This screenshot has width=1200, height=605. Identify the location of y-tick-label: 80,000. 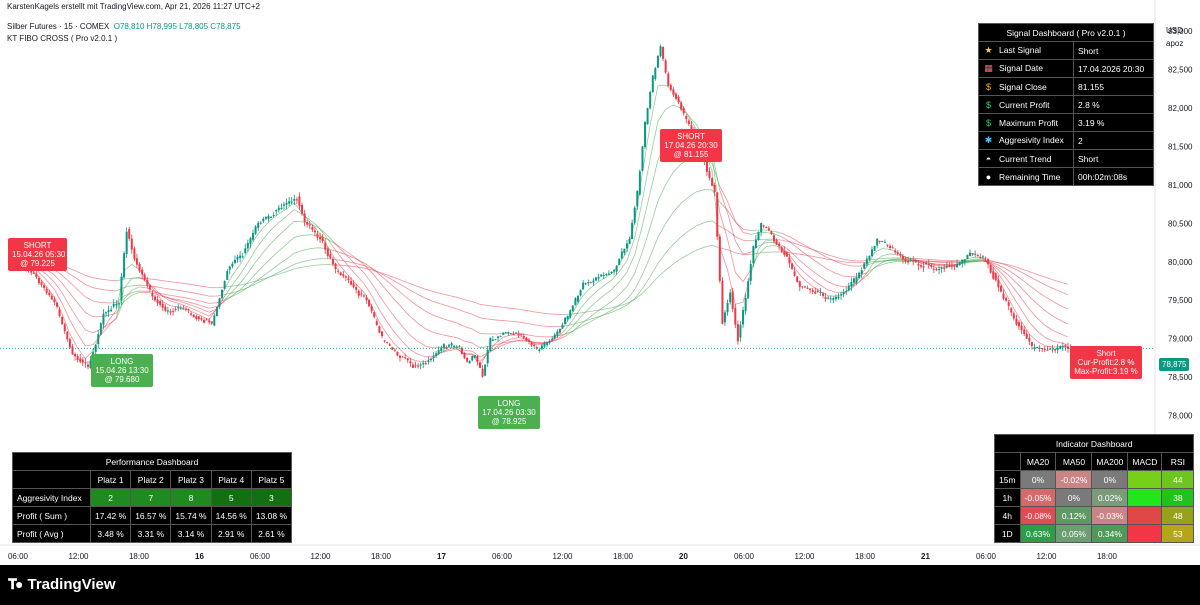
(1180, 262).